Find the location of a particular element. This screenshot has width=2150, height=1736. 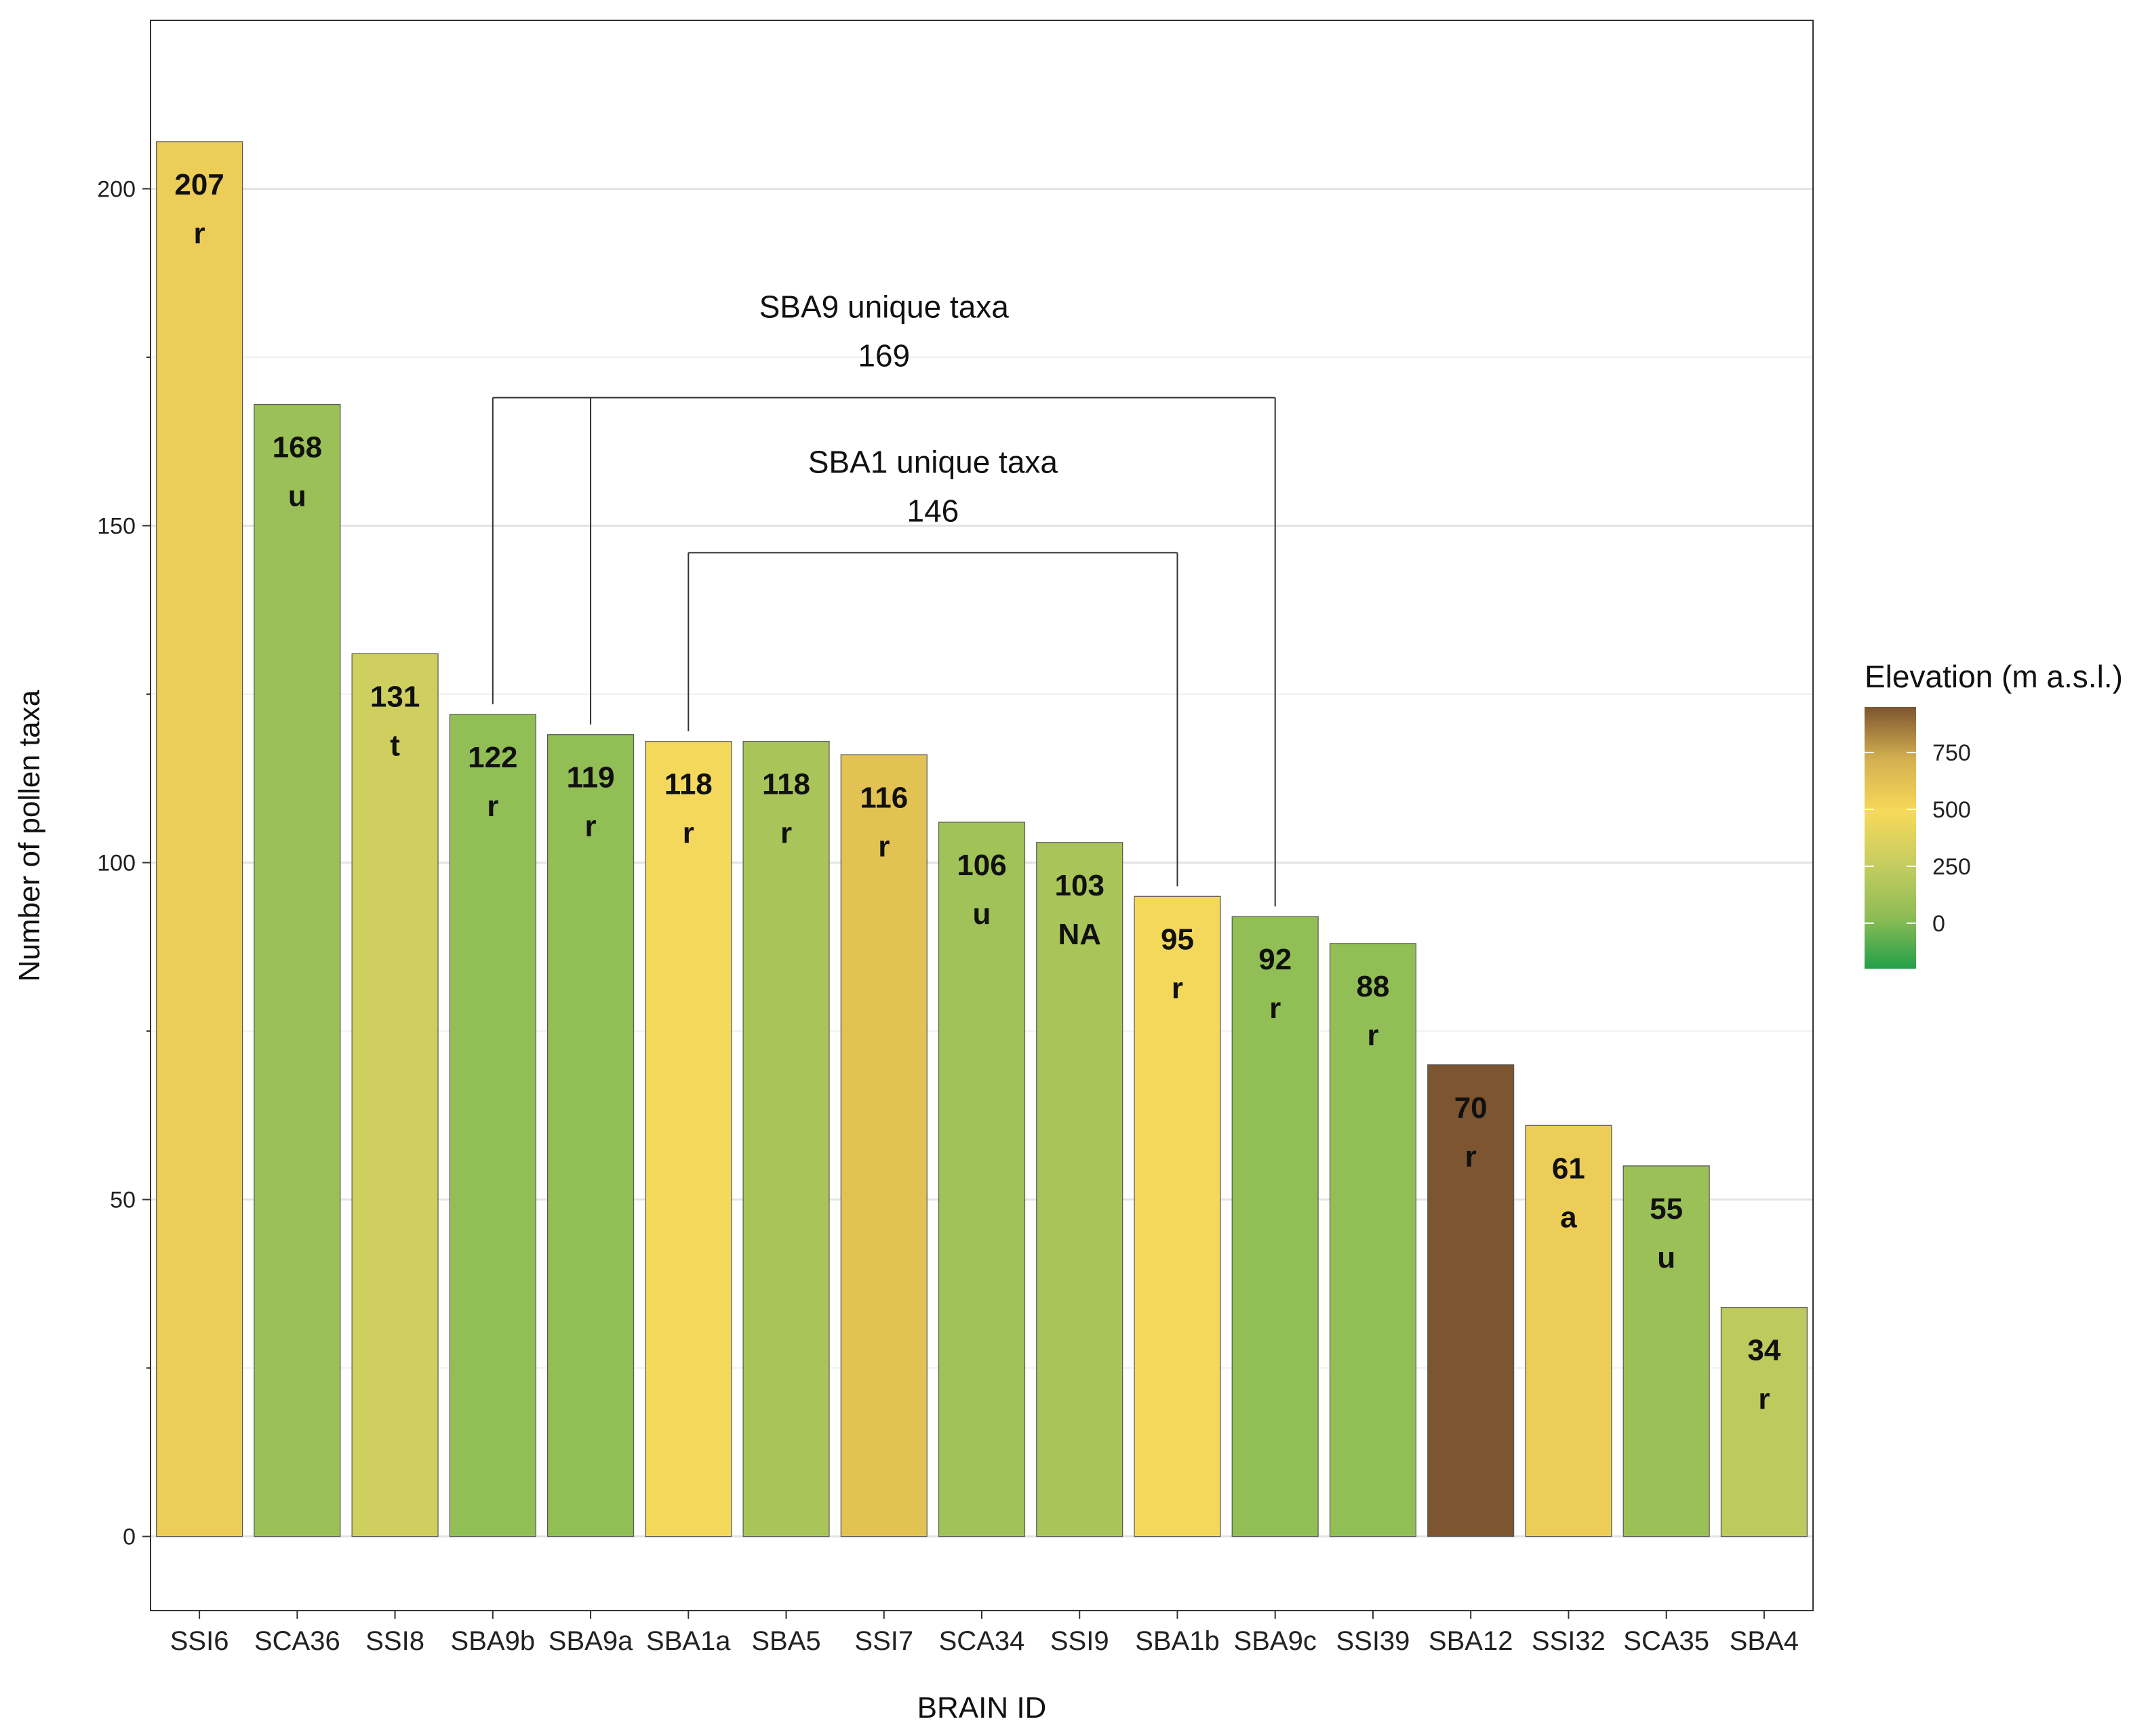

bracket-count: 169 is located at coordinates (884, 356).